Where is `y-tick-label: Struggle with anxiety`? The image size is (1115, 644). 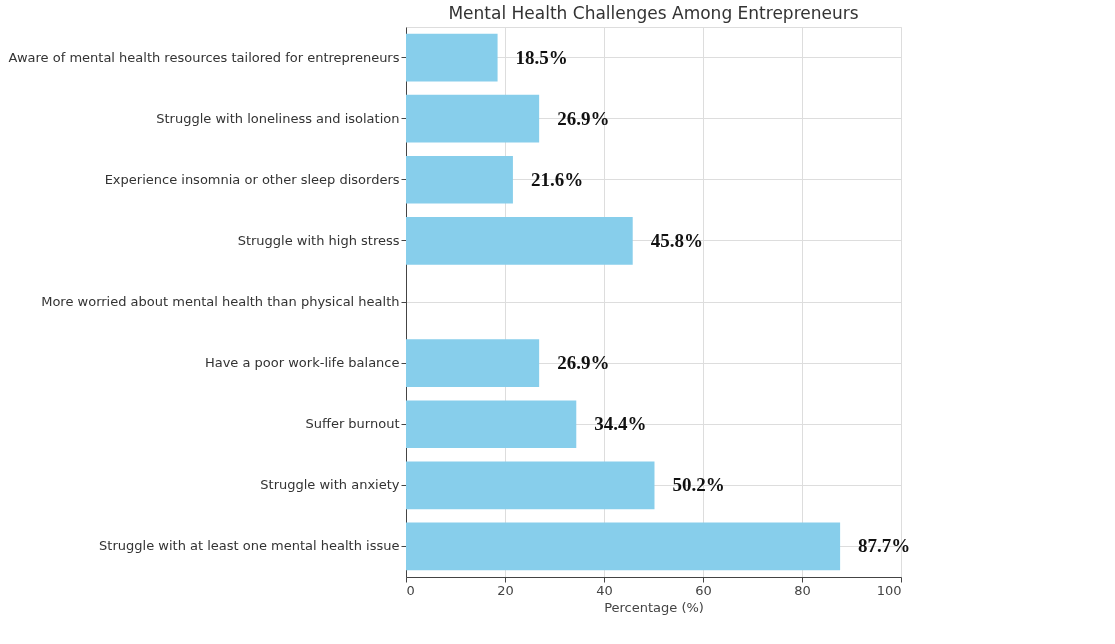
y-tick-label: Struggle with anxiety is located at coordinates (330, 485).